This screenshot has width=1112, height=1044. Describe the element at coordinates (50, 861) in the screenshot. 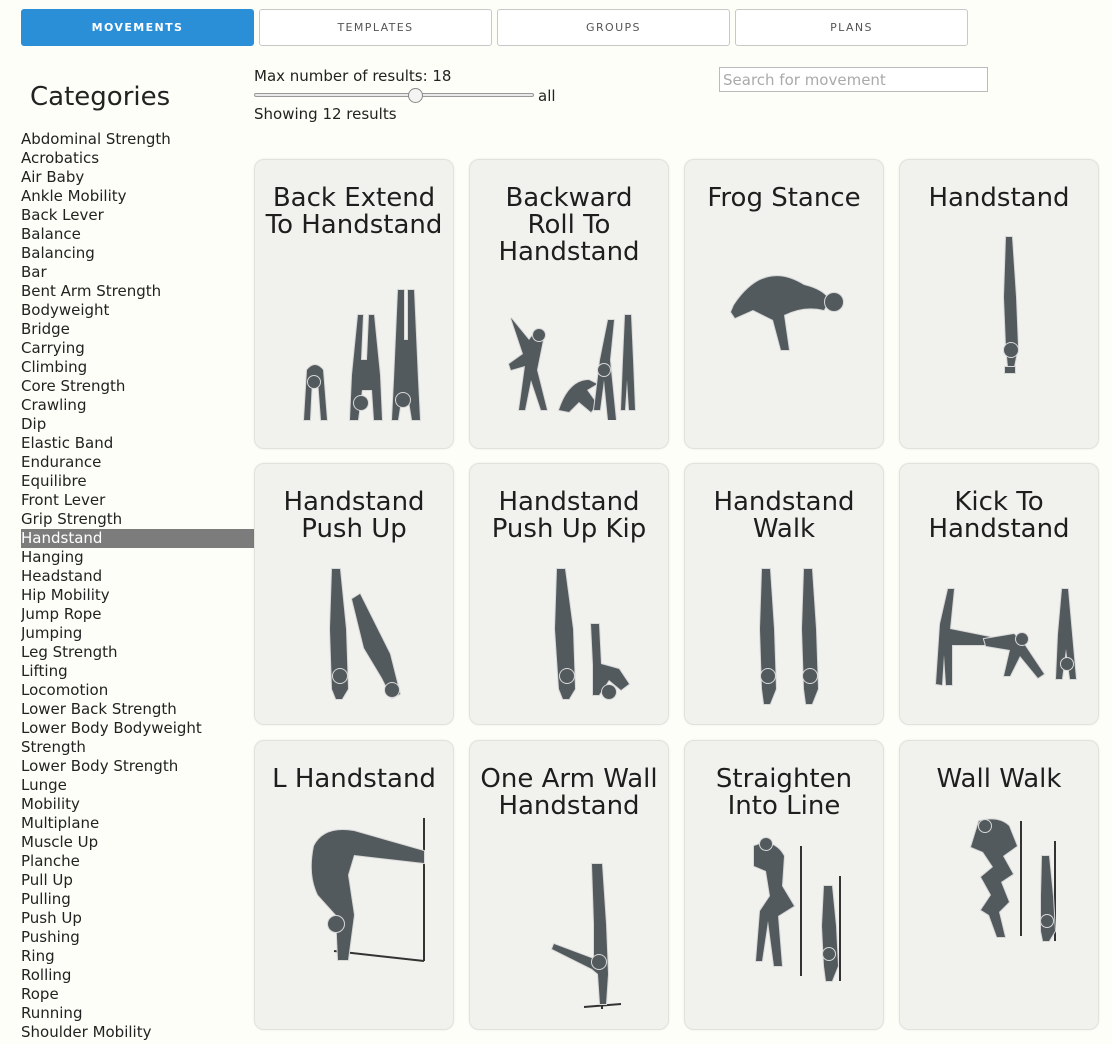

I see `category-item: Planche` at that location.